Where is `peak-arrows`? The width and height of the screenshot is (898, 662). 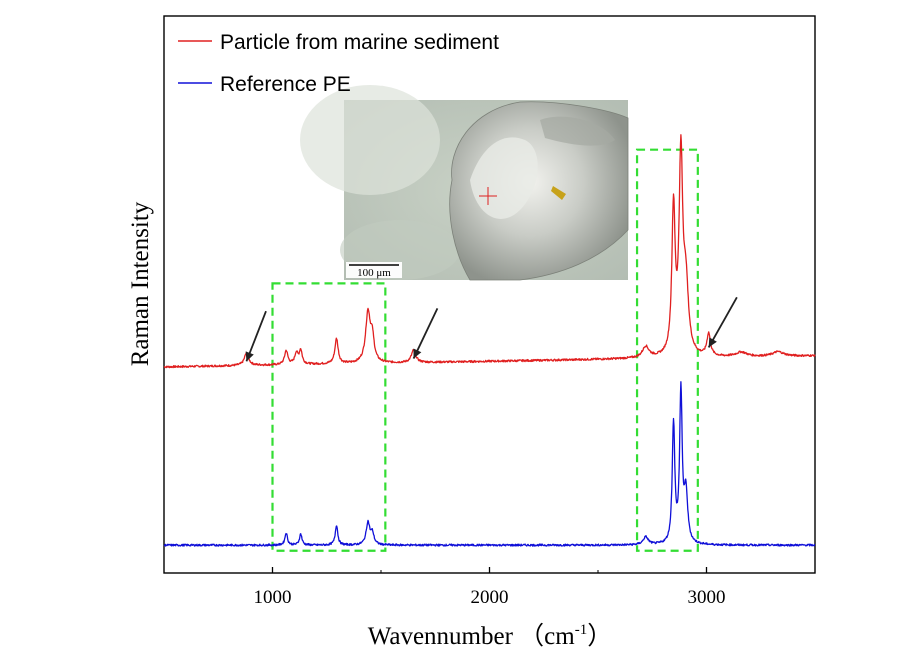
peak-arrows is located at coordinates (491, 329).